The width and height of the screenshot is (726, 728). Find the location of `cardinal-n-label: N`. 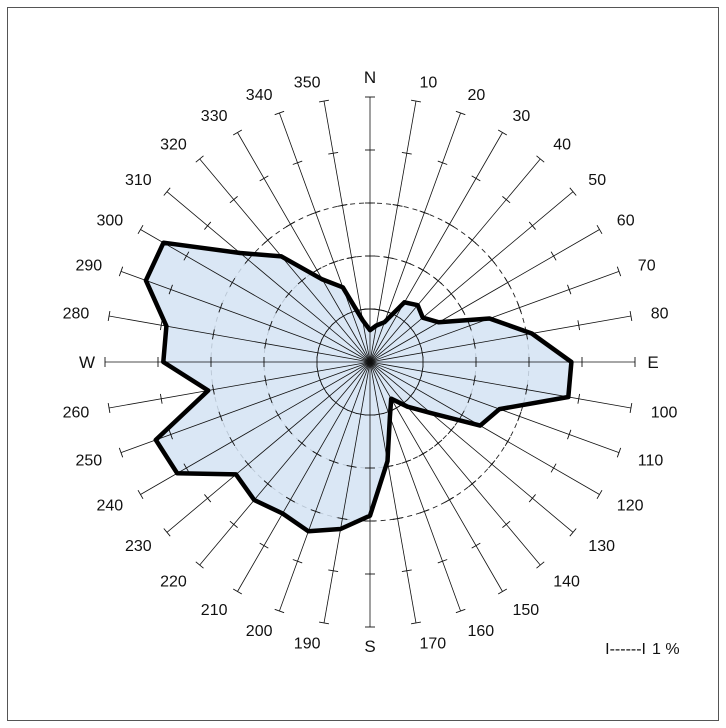

cardinal-n-label: N is located at coordinates (370, 77).